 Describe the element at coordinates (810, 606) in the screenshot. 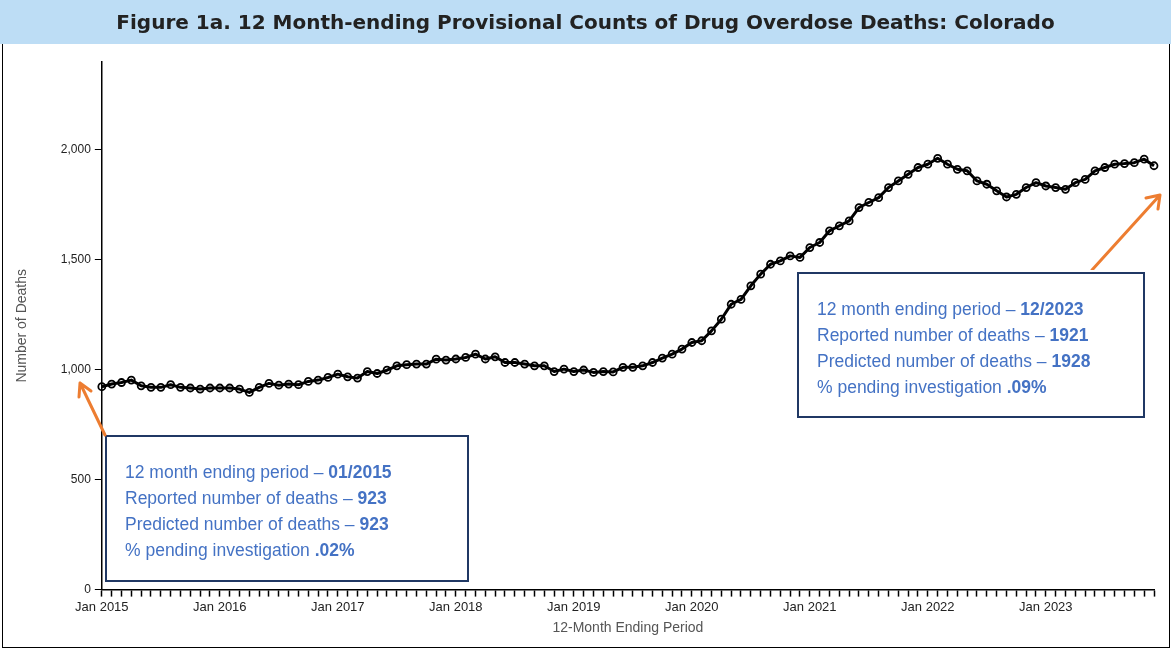

I see `x-tick-label: Jan 2021` at that location.